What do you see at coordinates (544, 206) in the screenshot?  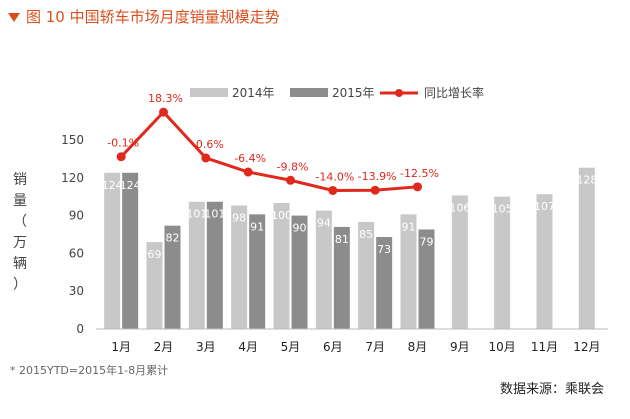 I see `bar-label-2014: 107` at bounding box center [544, 206].